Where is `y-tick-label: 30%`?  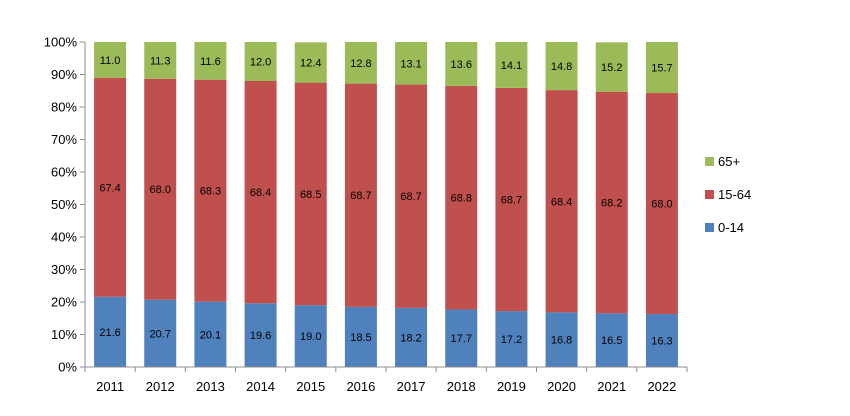 y-tick-label: 30% is located at coordinates (64, 269).